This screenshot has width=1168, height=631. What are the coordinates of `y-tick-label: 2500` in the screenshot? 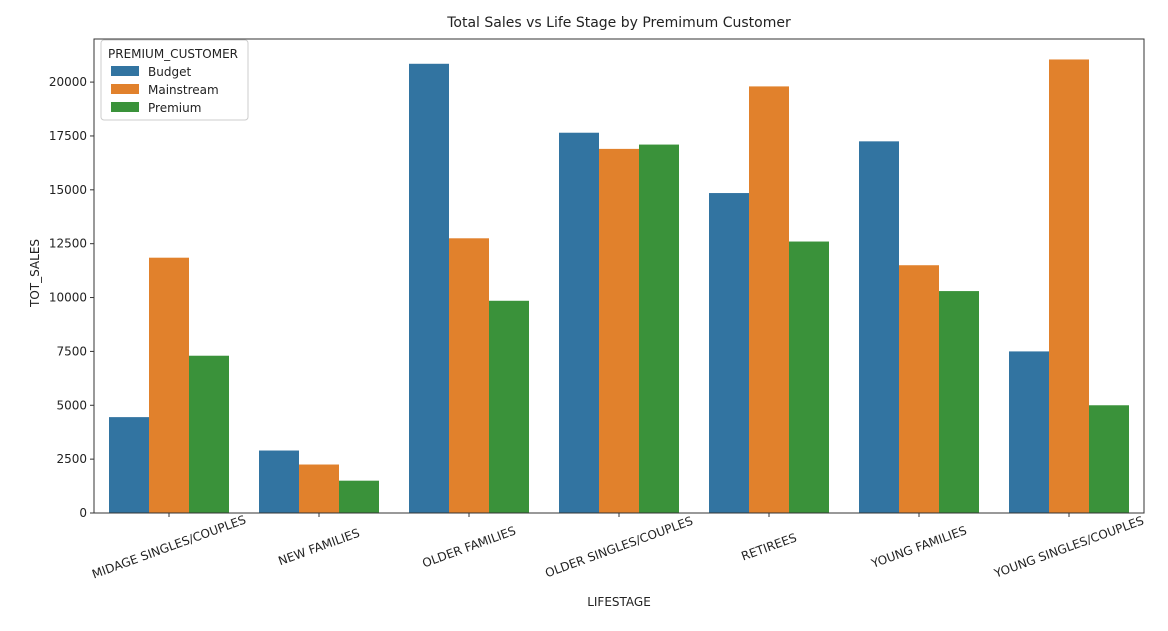 It's located at (71, 459).